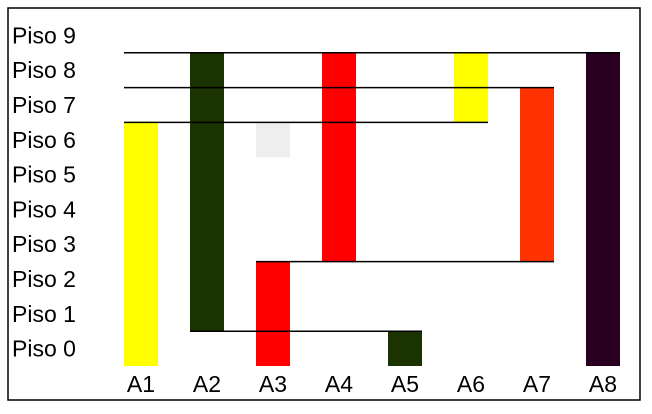 This screenshot has height=414, width=652. What do you see at coordinates (44, 140) in the screenshot?
I see `floor-label-6: Piso 6` at bounding box center [44, 140].